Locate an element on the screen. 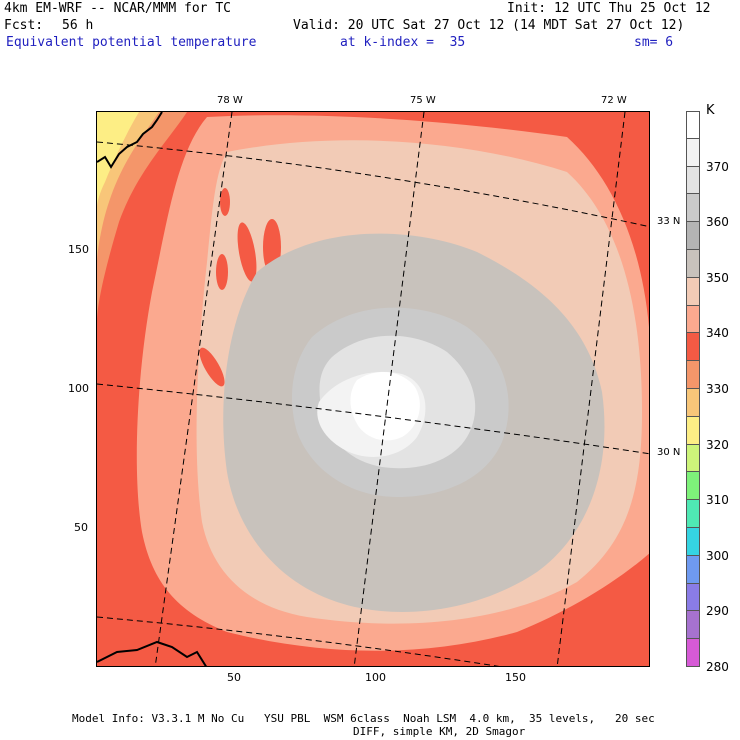 The height and width of the screenshot is (740, 740). init-time: Init: 12 UTC Thu 25 Oct 12 is located at coordinates (609, 8).